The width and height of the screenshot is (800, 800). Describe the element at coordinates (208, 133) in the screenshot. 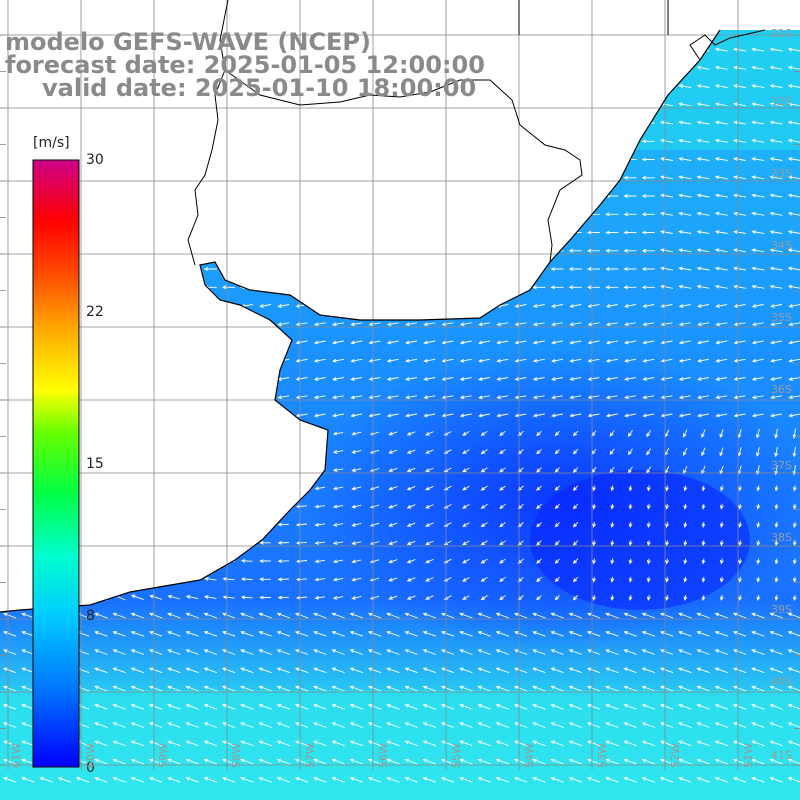

I see `river-border` at that location.